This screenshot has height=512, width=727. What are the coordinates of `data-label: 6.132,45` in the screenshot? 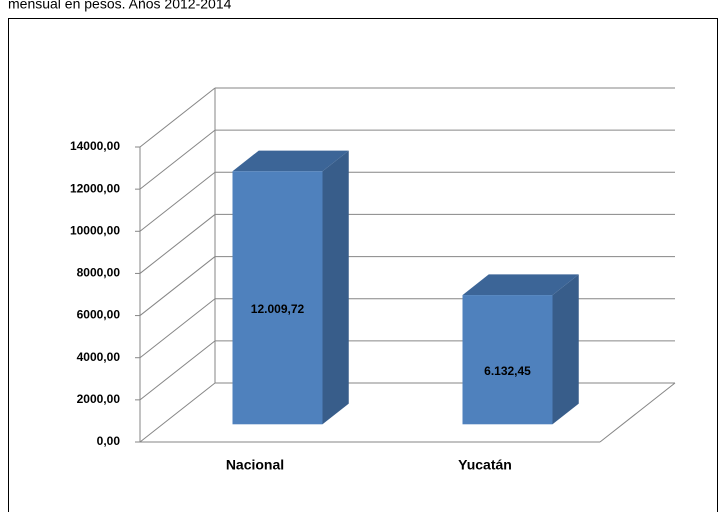 It's located at (507, 371).